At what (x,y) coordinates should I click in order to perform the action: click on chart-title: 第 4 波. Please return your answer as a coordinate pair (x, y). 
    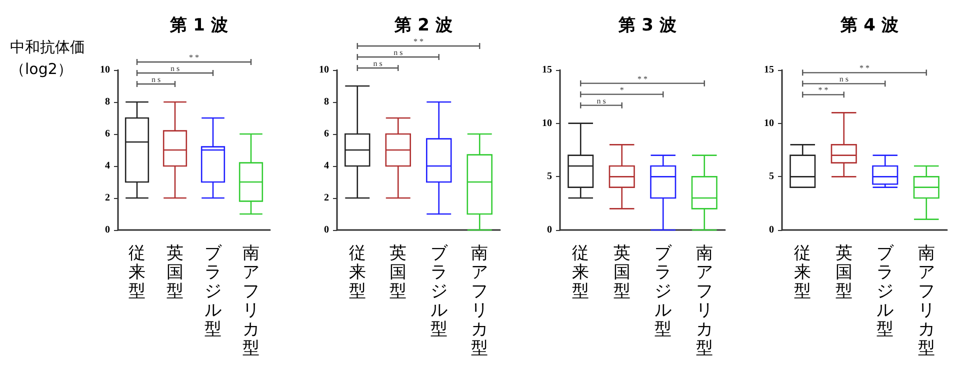
    Looking at the image, I should click on (869, 26).